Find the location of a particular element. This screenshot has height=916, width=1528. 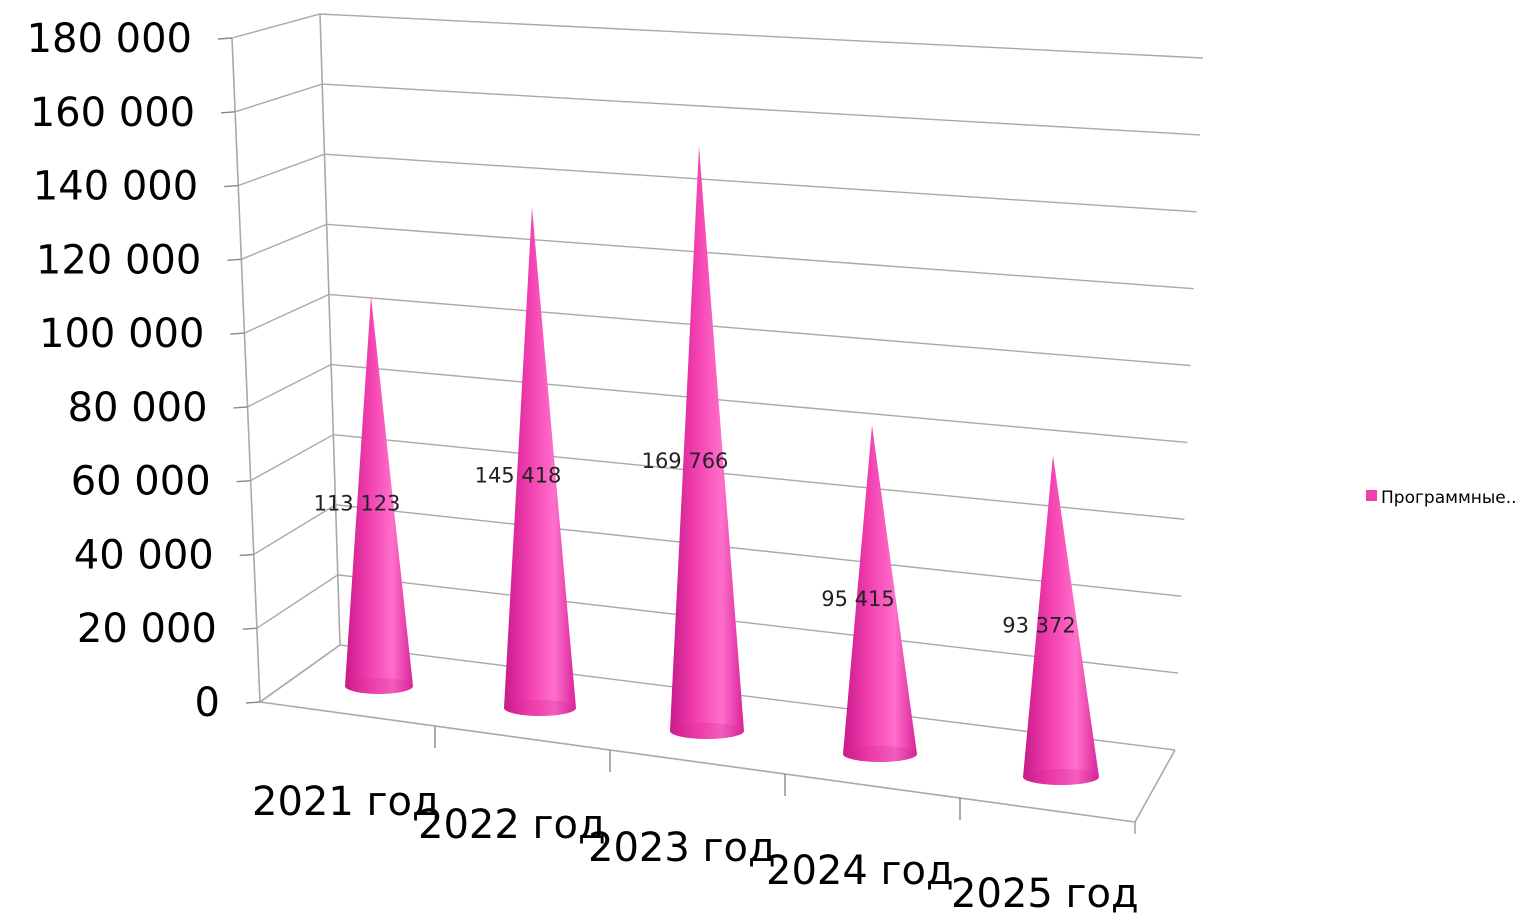

y-tick-label: 100 000 is located at coordinates (121, 334).